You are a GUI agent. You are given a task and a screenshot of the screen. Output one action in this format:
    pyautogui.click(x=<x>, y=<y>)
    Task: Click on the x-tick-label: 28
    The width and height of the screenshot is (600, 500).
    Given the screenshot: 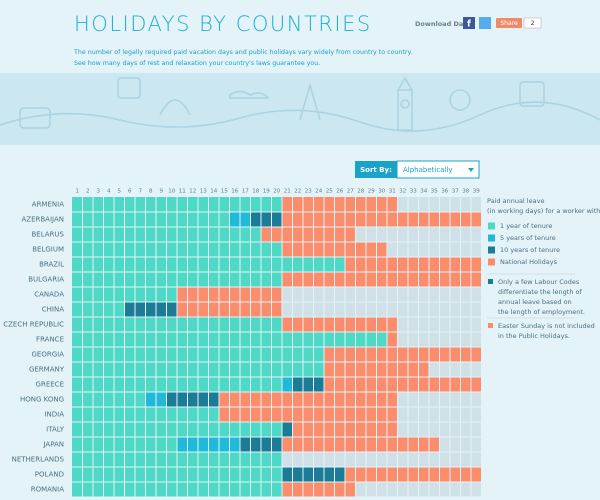 What is the action you would take?
    pyautogui.click(x=360, y=192)
    